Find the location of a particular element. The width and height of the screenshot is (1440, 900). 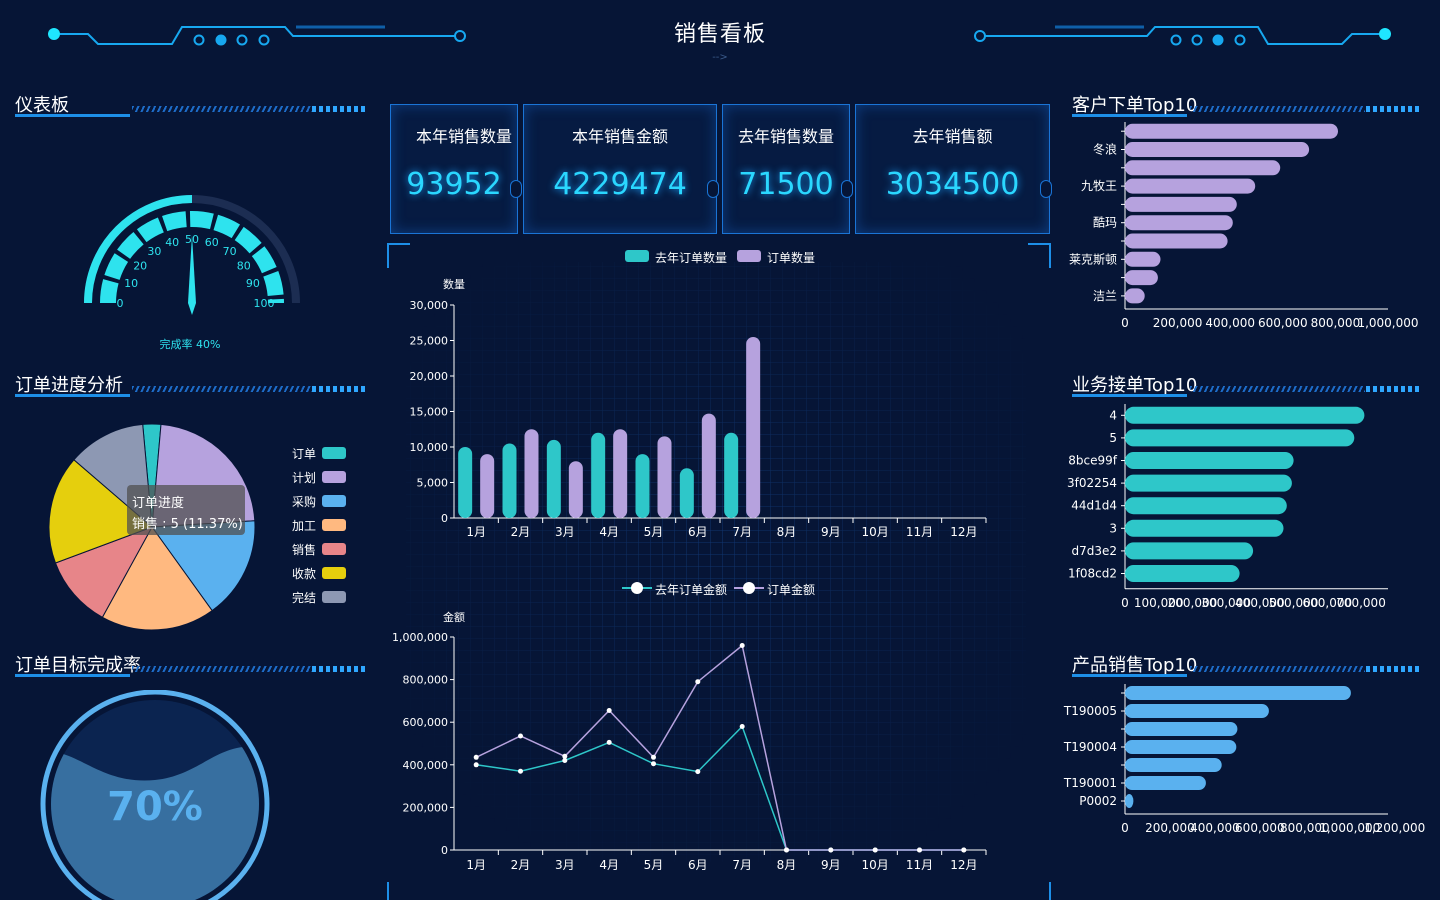

title-underline is located at coordinates (1129, 115).